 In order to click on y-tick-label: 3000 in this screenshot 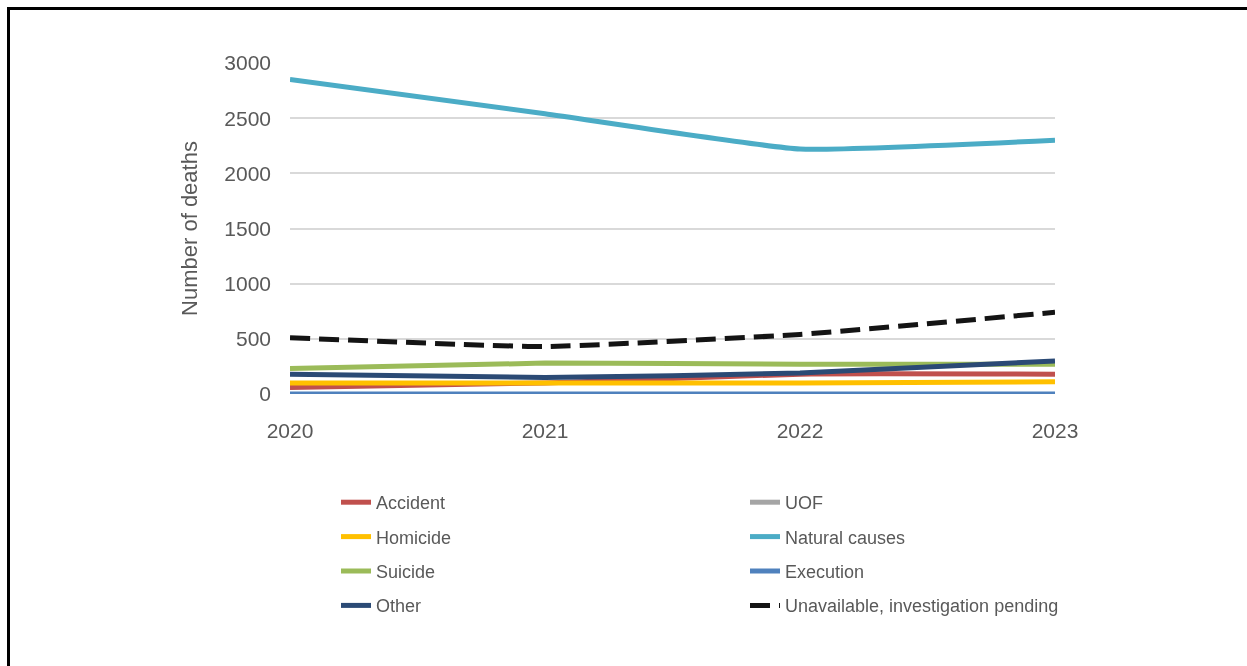, I will do `click(247, 63)`.